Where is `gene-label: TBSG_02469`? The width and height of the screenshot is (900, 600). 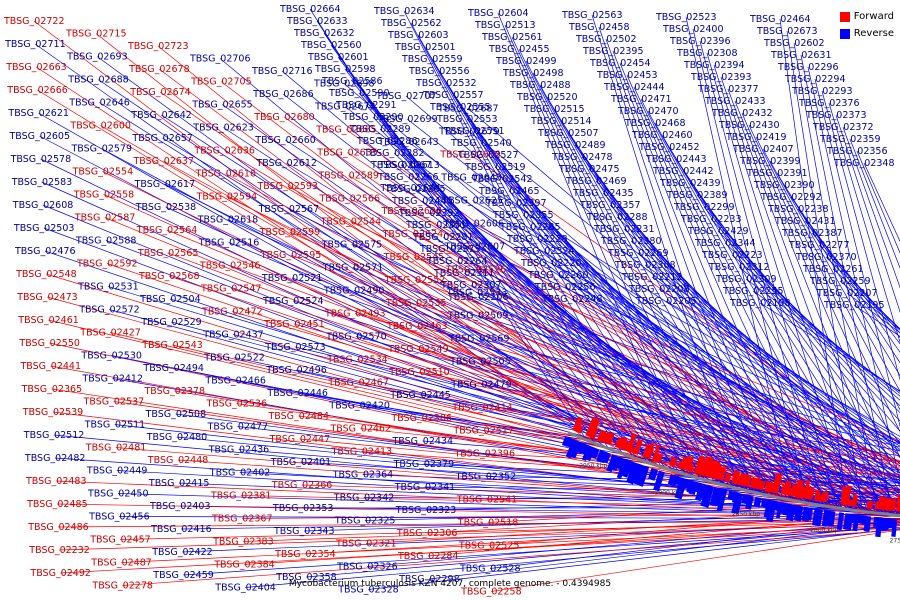 gene-label: TBSG_02469 is located at coordinates (596, 181).